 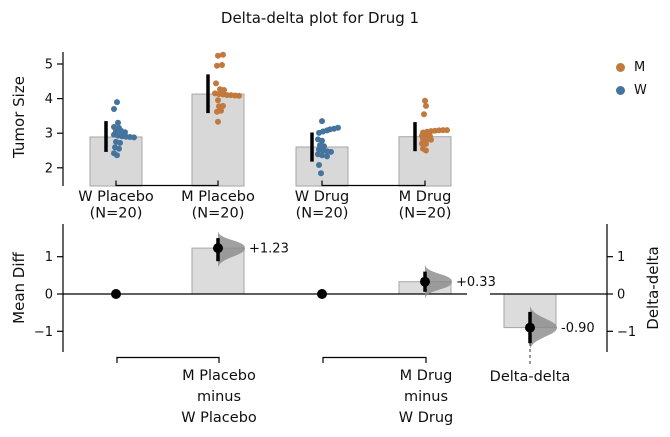 What do you see at coordinates (426, 376) in the screenshot?
I see `bracket-label-line: M Drug` at bounding box center [426, 376].